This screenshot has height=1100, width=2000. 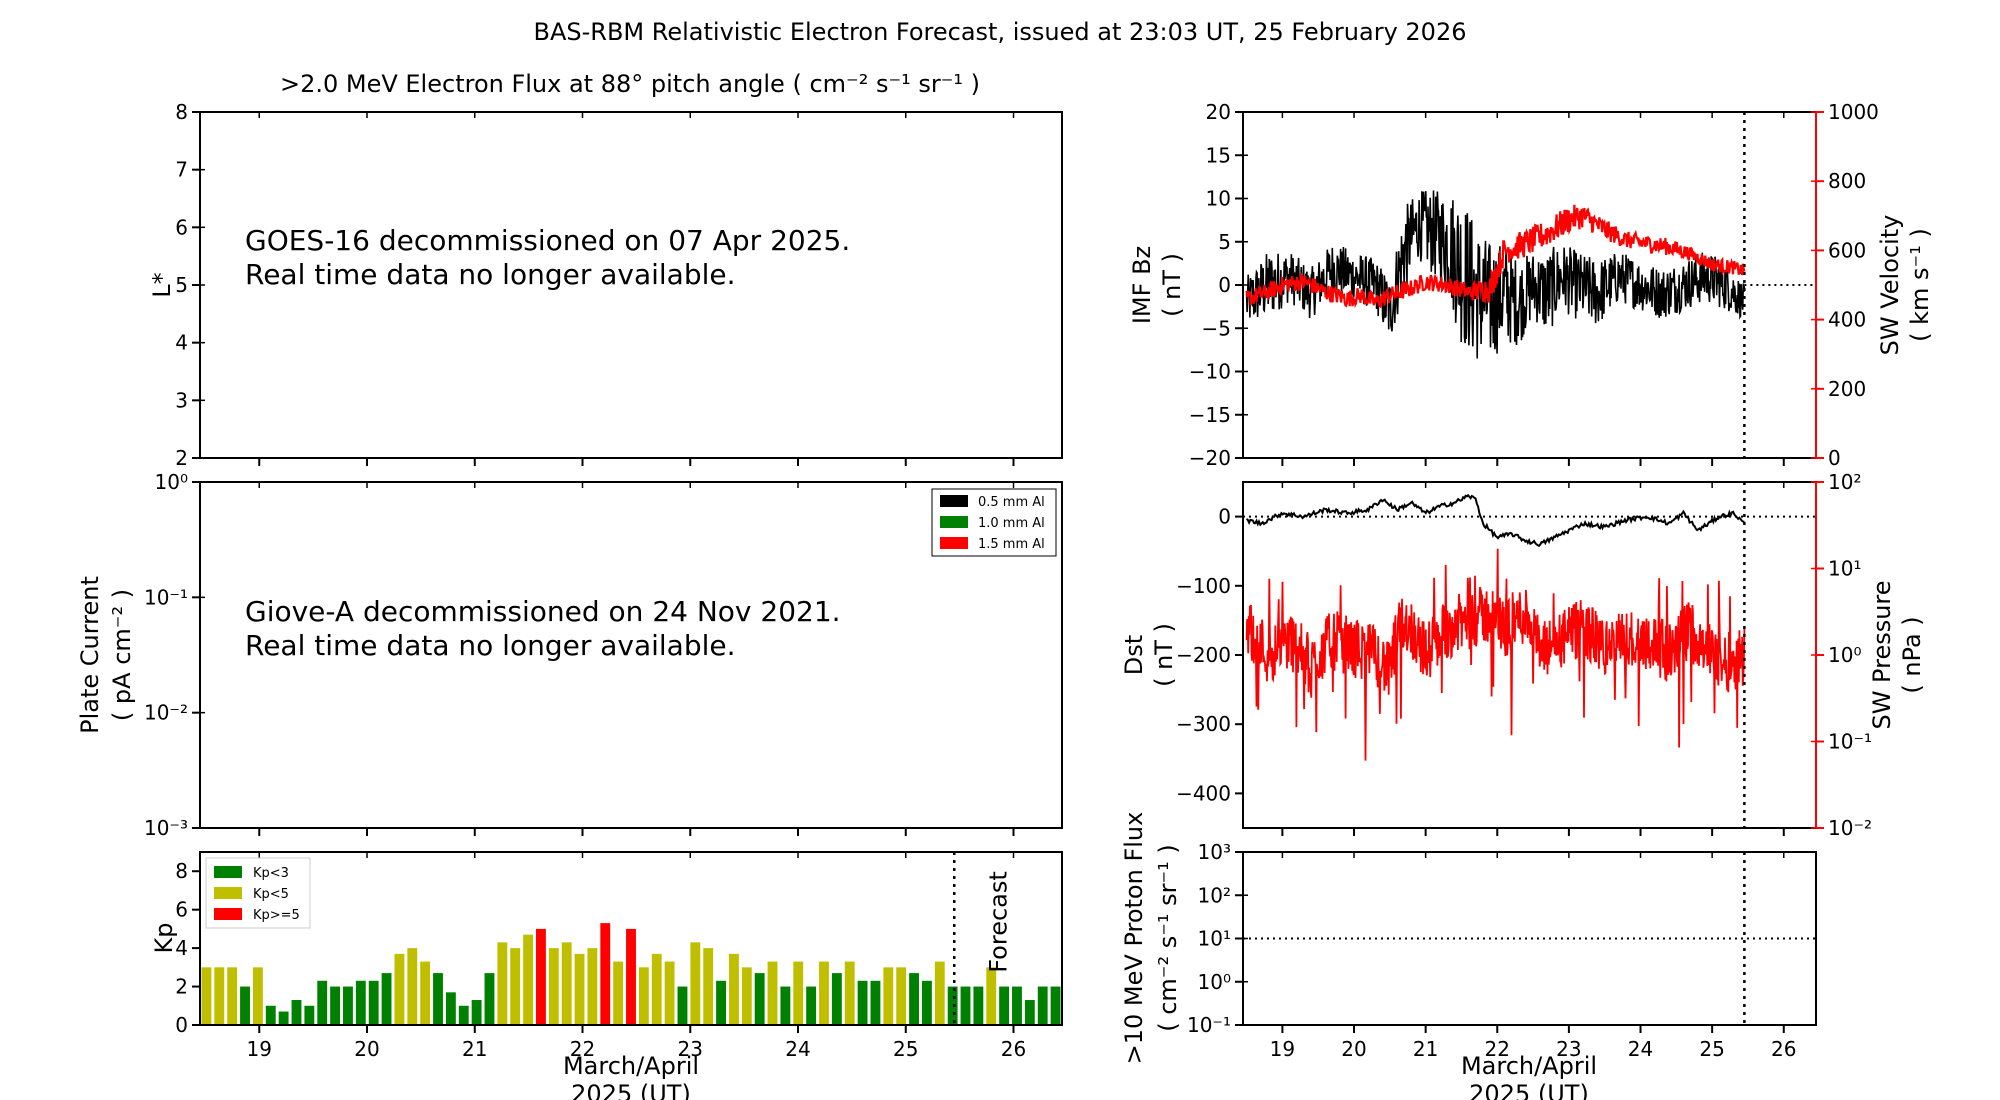 I want to click on dst-y-tick-label: 0, so click(x=1224, y=517).